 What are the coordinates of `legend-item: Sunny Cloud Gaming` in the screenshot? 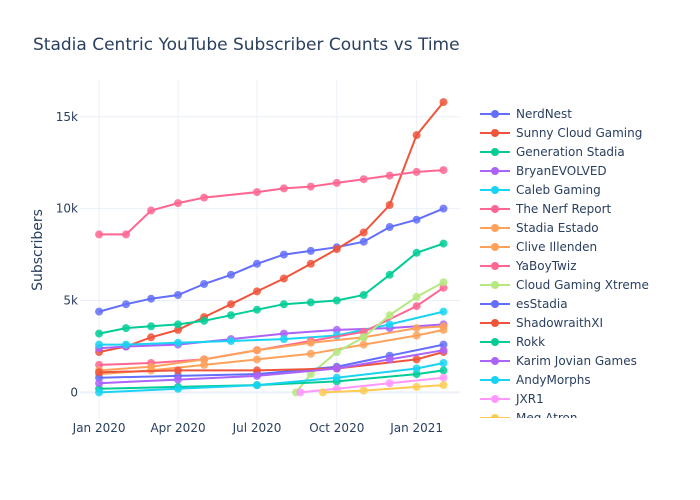 It's located at (561, 133).